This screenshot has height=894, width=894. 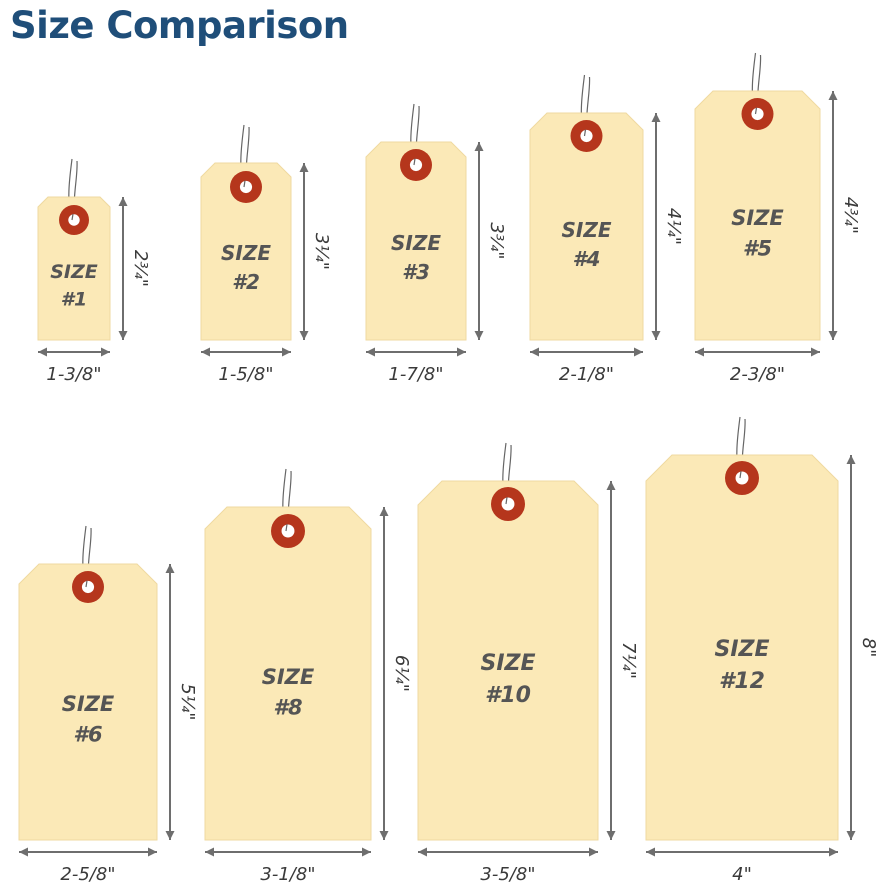 What do you see at coordinates (742, 681) in the screenshot?
I see `tag-size-number: #12` at bounding box center [742, 681].